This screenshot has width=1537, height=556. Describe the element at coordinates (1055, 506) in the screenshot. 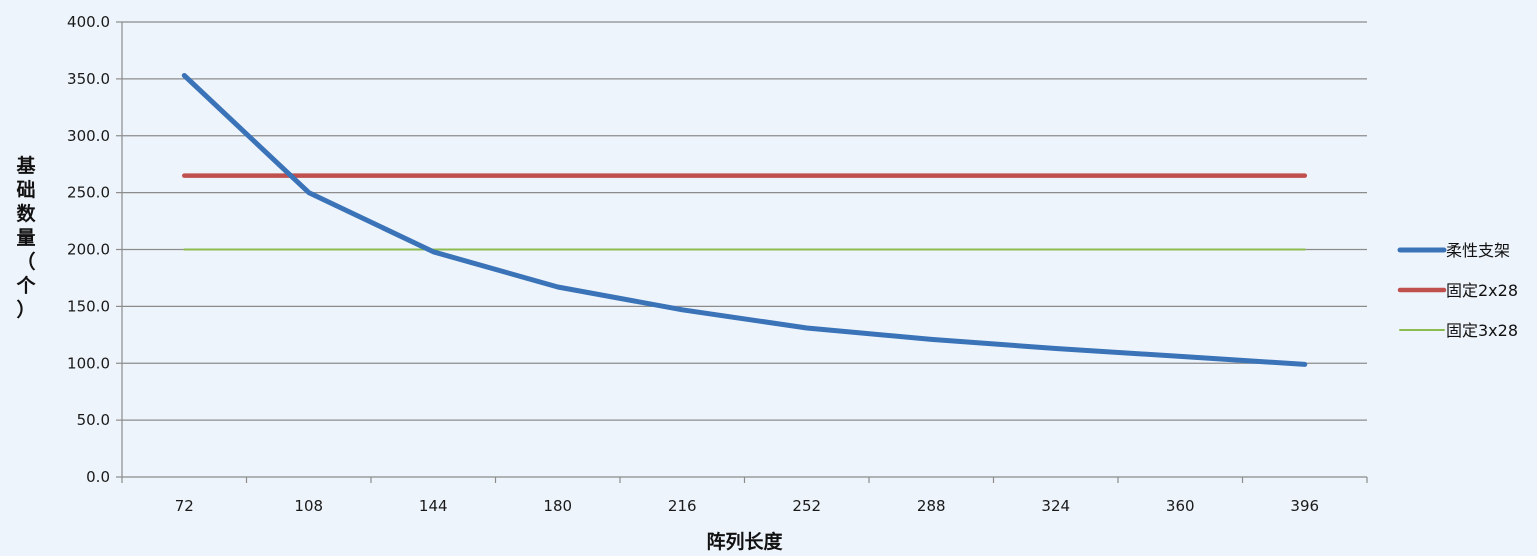

I see `x-tick-label: 324` at that location.